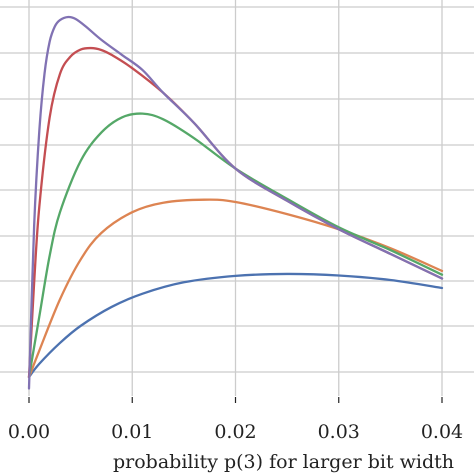 The width and height of the screenshot is (474, 474). Describe the element at coordinates (235, 420) in the screenshot. I see `x-axis: 0.00 0.01 0.02 0.03 0.04` at that location.